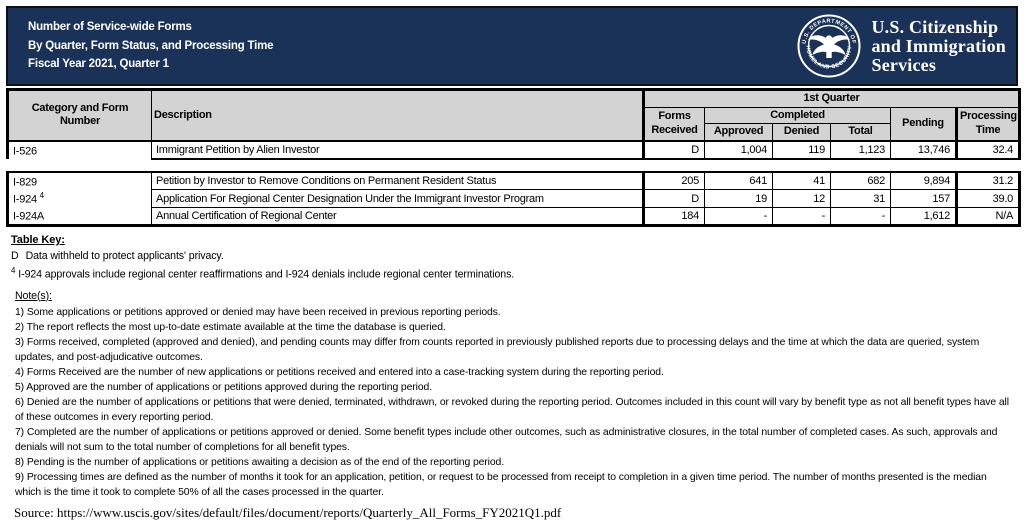  I want to click on cell-total: -, so click(860, 217).